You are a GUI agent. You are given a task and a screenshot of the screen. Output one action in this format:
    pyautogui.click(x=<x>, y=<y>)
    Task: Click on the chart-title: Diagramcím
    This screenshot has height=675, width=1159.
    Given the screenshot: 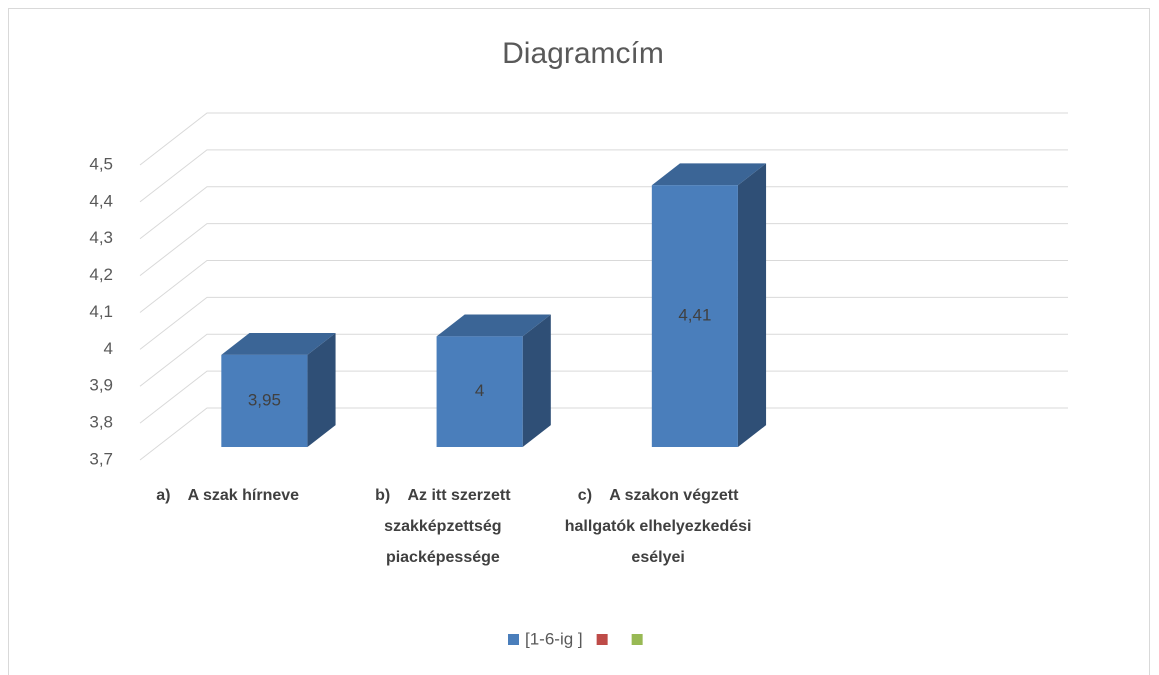 What is the action you would take?
    pyautogui.click(x=583, y=53)
    